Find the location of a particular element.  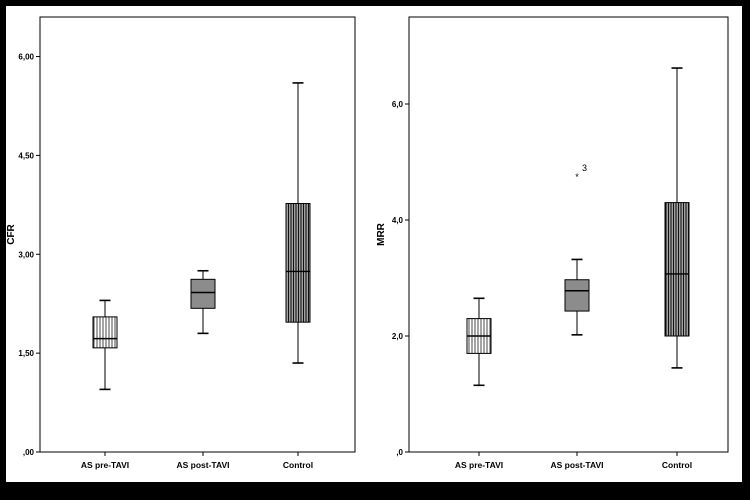

left-category-label: AS post-TAVI is located at coordinates (202, 465).